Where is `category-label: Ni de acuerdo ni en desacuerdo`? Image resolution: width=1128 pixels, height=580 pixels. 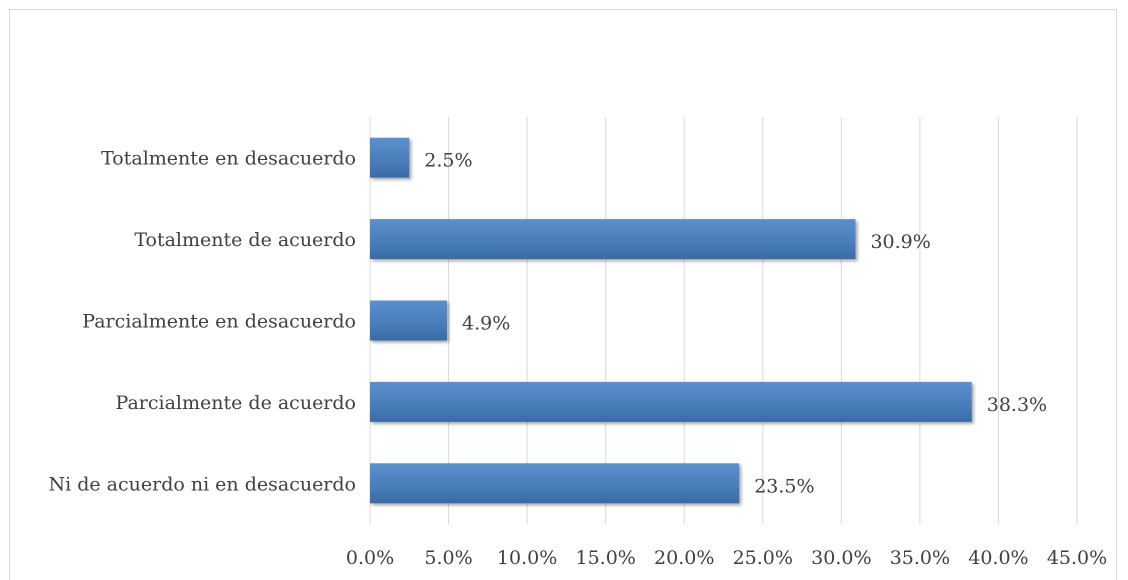 category-label: Ni de acuerdo ni en desacuerdo is located at coordinates (202, 484).